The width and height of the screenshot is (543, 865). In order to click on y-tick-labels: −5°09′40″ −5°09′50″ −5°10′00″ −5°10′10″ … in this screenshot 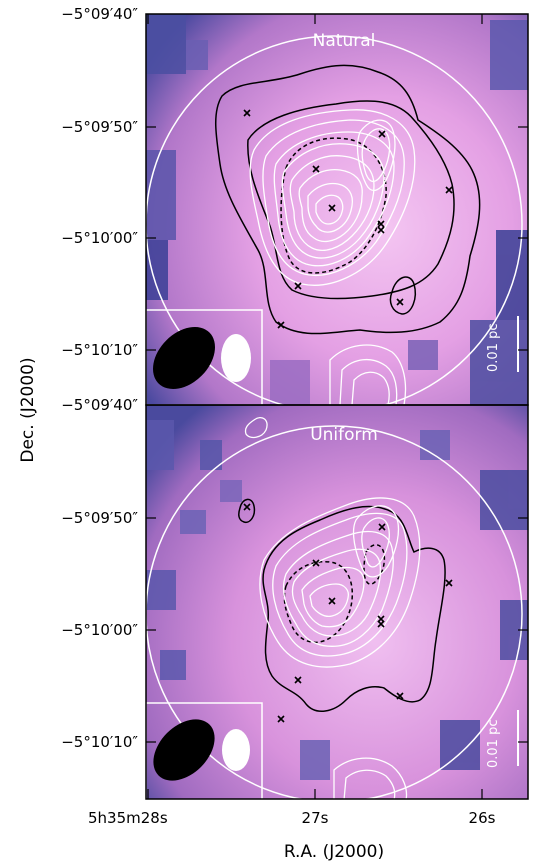, I will do `click(99, 378)`.